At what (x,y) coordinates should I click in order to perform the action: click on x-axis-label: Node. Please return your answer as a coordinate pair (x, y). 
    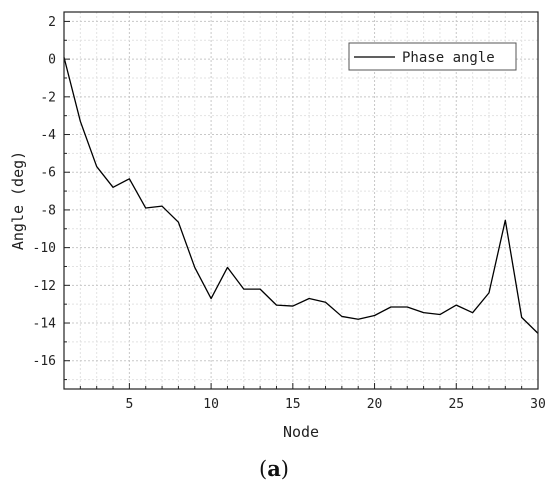
    Looking at the image, I should click on (301, 432).